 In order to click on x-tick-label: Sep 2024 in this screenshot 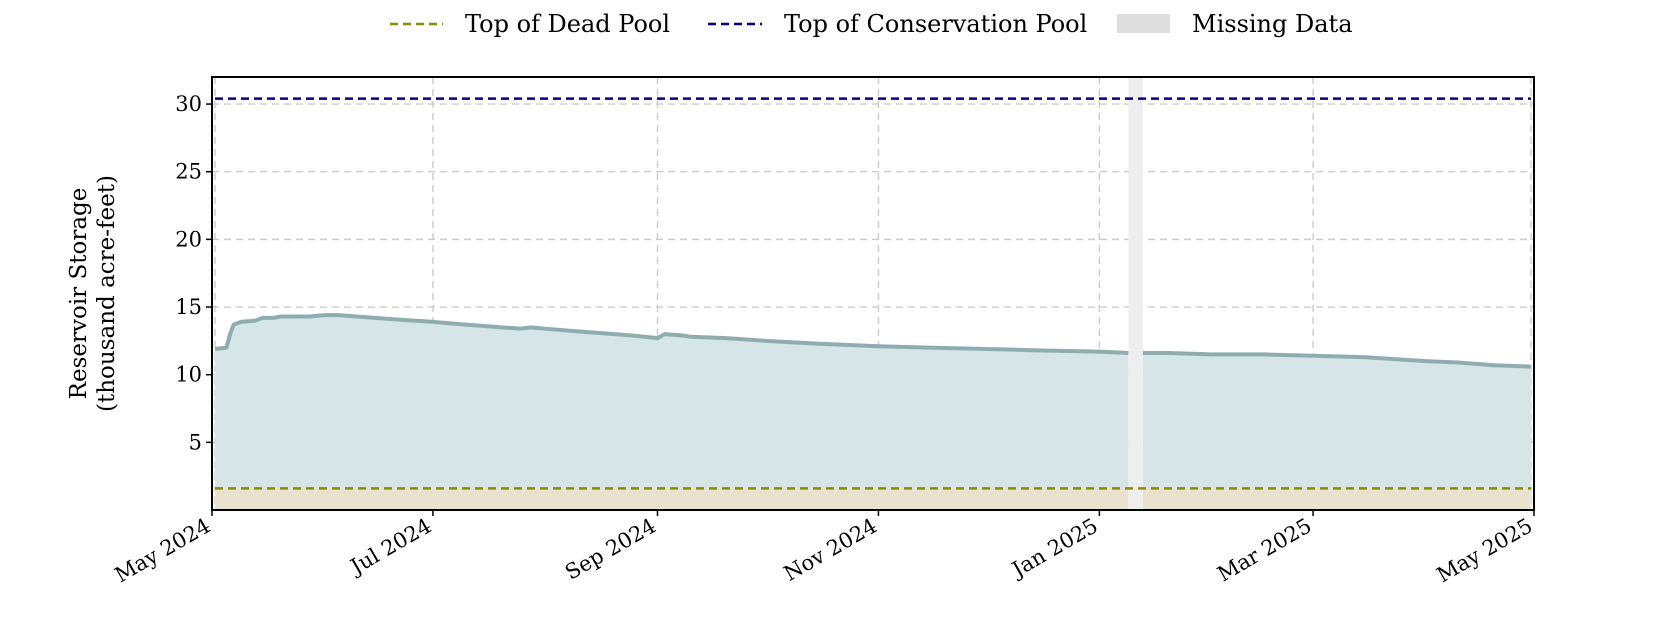, I will do `click(610, 549)`.